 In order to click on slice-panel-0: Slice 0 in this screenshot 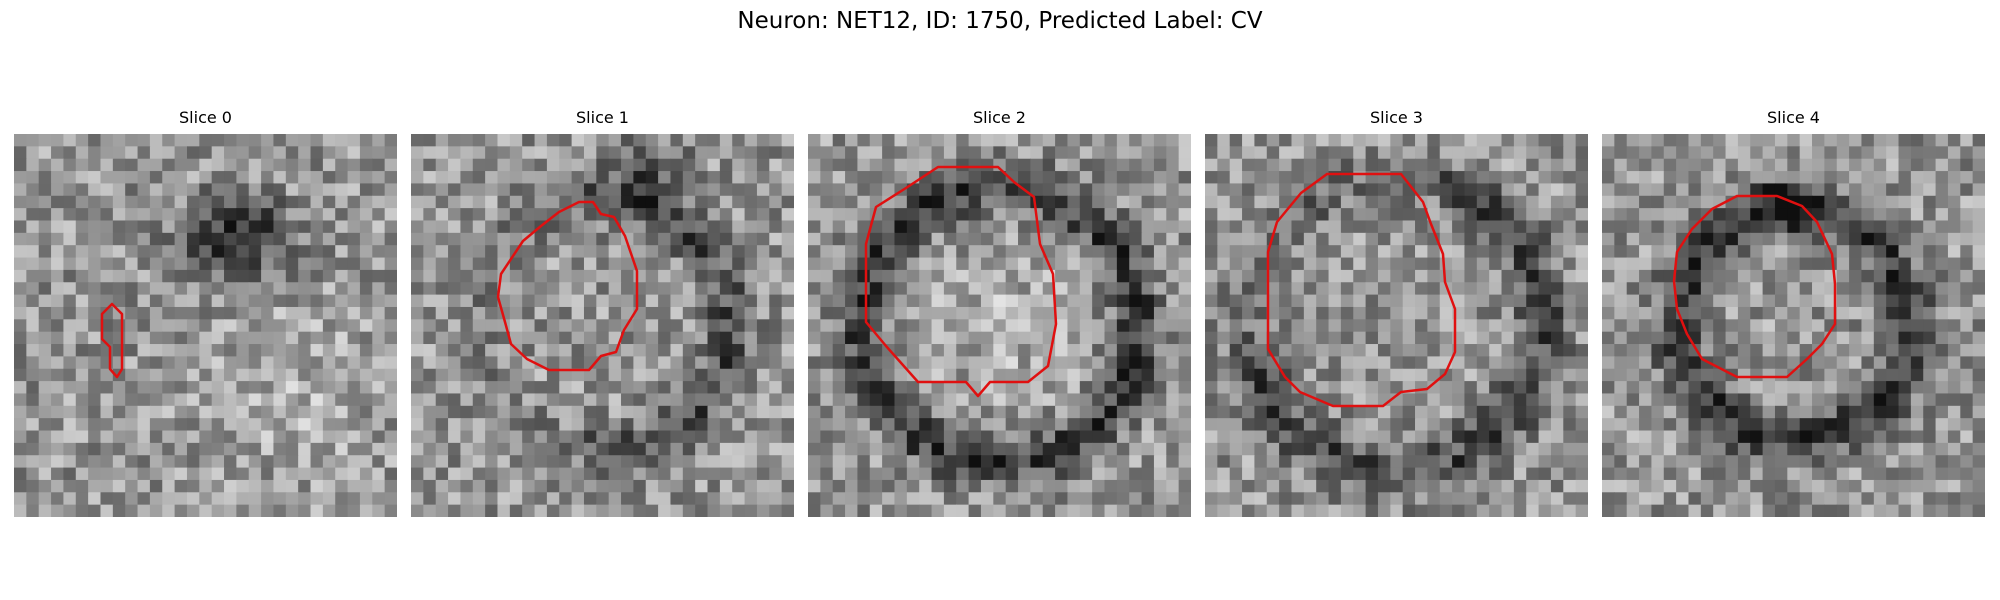, I will do `click(205, 312)`.